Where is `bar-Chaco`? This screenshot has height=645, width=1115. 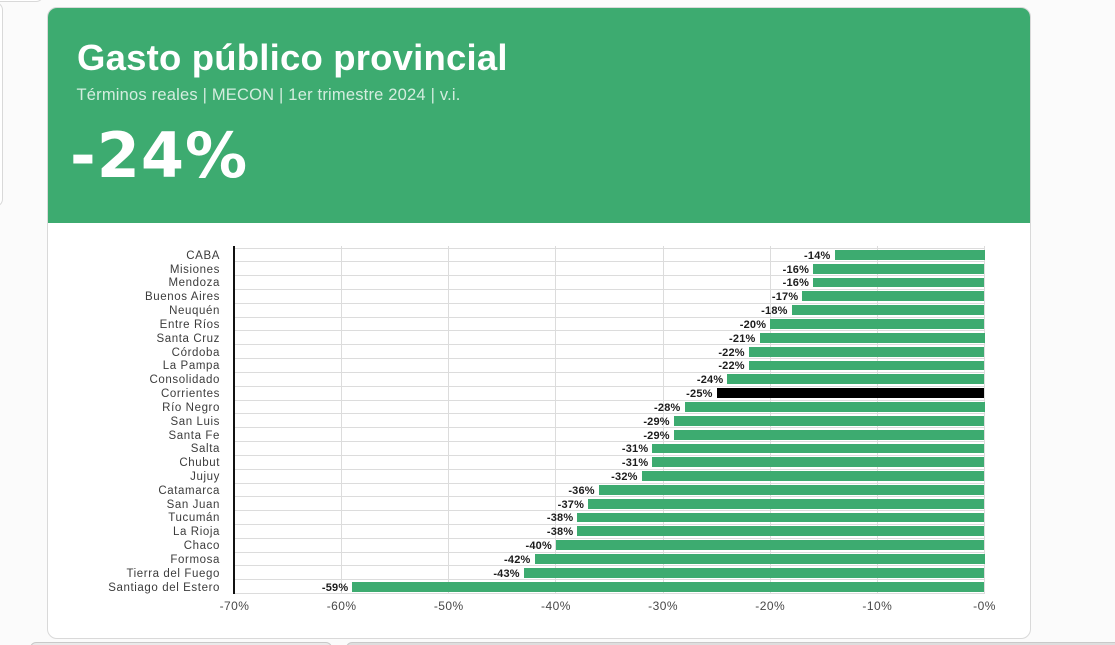 bar-Chaco is located at coordinates (770, 545).